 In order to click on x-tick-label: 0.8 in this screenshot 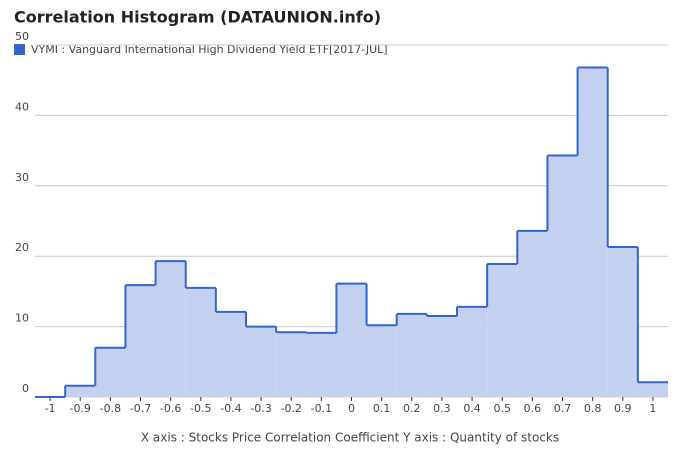, I will do `click(593, 408)`.